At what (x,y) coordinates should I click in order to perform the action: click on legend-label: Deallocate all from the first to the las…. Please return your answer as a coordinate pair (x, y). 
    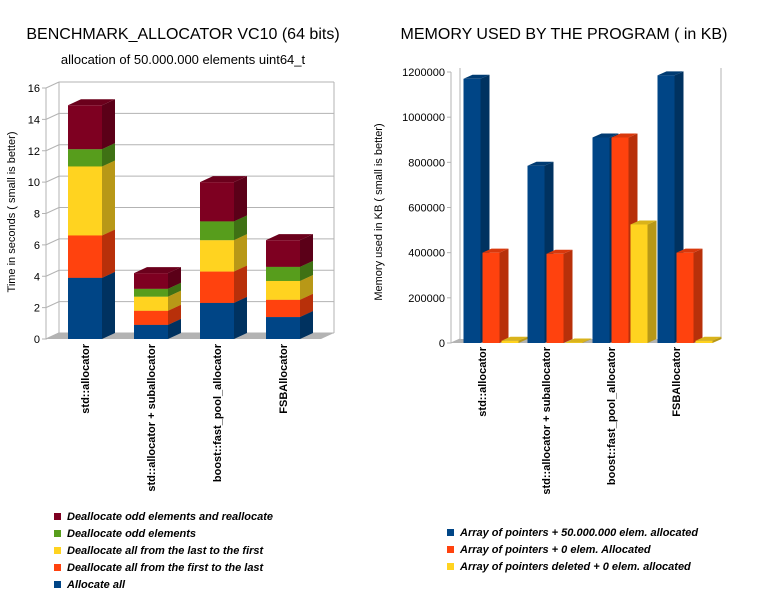
    Looking at the image, I should click on (165, 567).